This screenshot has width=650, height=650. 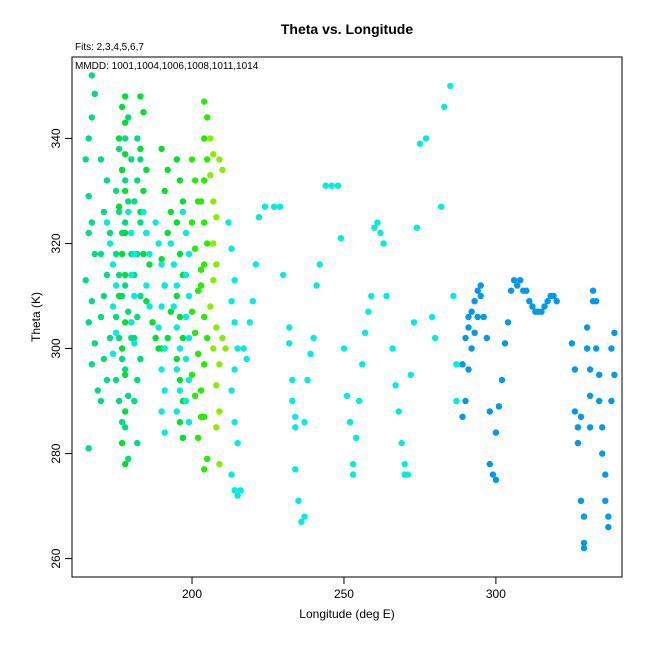 I want to click on y-tick-label: 300, so click(x=56, y=348).